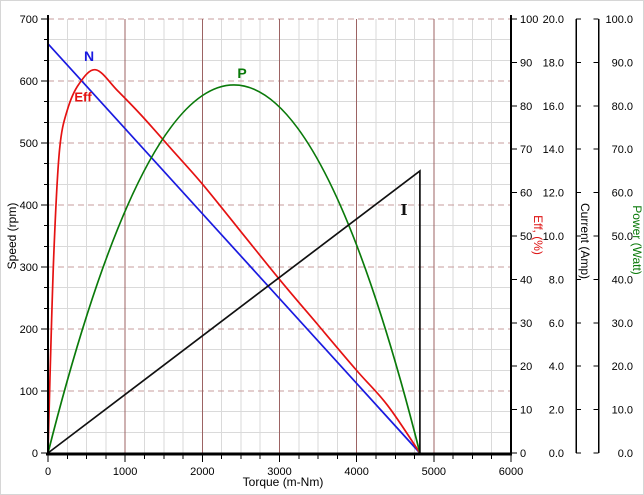 Image resolution: width=644 pixels, height=495 pixels. What do you see at coordinates (622, 411) in the screenshot?
I see `power-tick-label: 10.0` at bounding box center [622, 411].